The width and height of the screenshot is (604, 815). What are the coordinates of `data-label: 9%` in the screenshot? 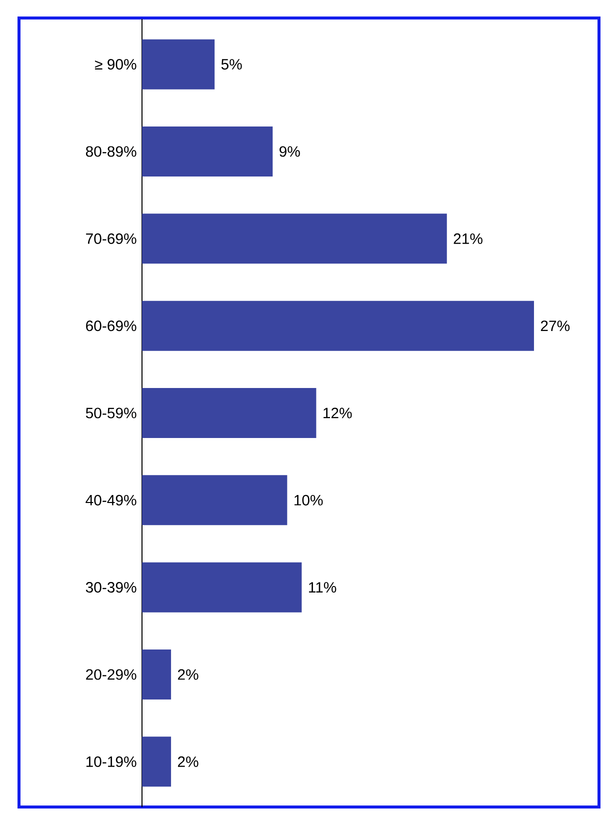 It's located at (290, 151).